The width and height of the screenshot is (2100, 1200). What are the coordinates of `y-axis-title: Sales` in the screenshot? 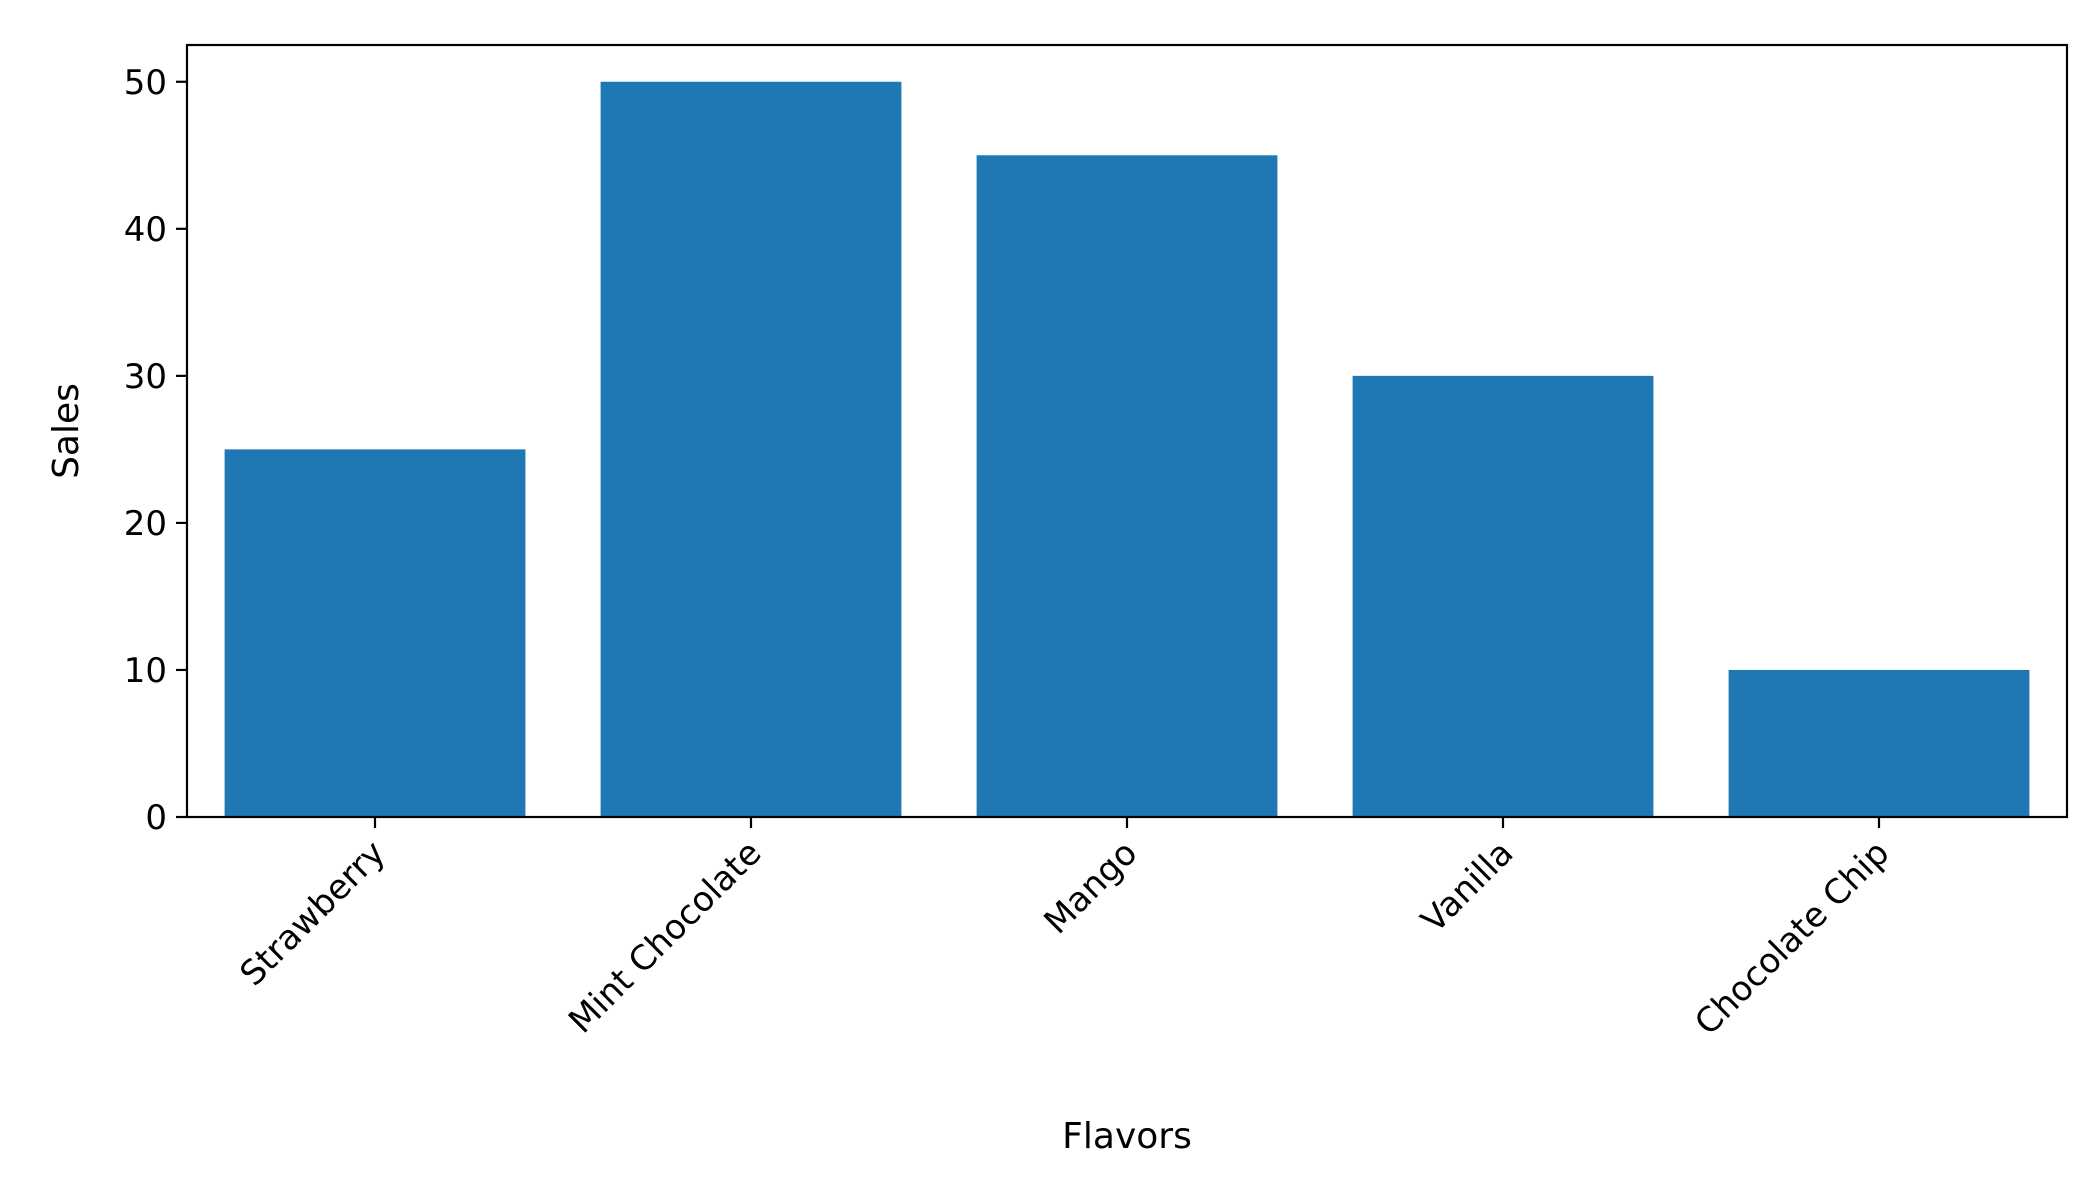 It's located at (66, 431).